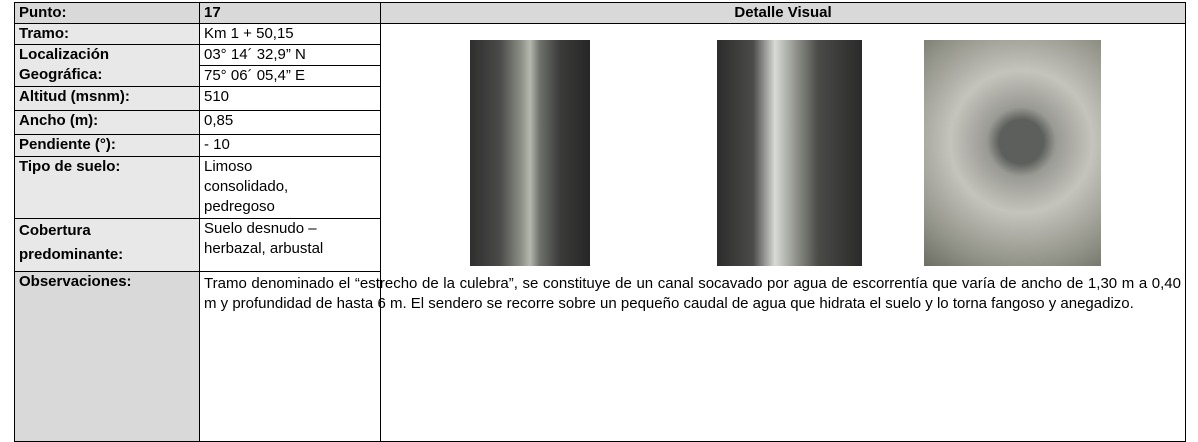 This screenshot has height=442, width=1198. What do you see at coordinates (107, 187) in the screenshot?
I see `row-label: Tipo de suelo:` at bounding box center [107, 187].